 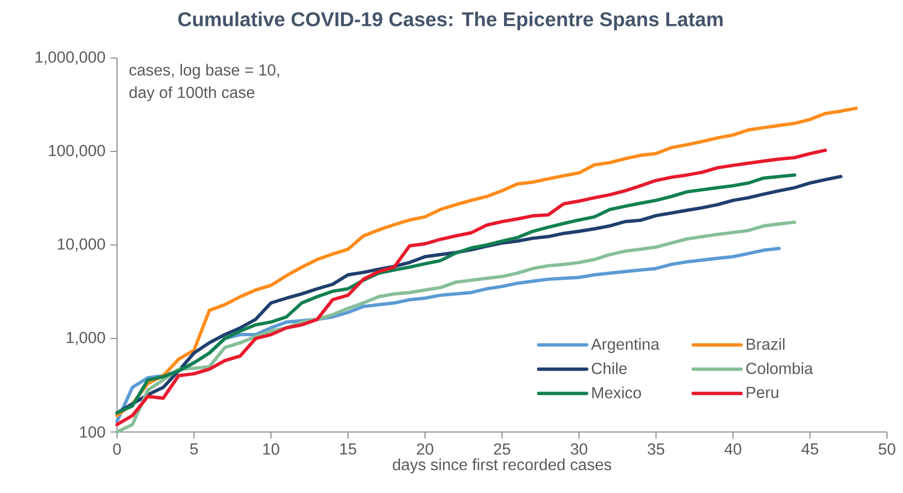 What do you see at coordinates (656, 449) in the screenshot?
I see `x-tick-label: 35` at bounding box center [656, 449].